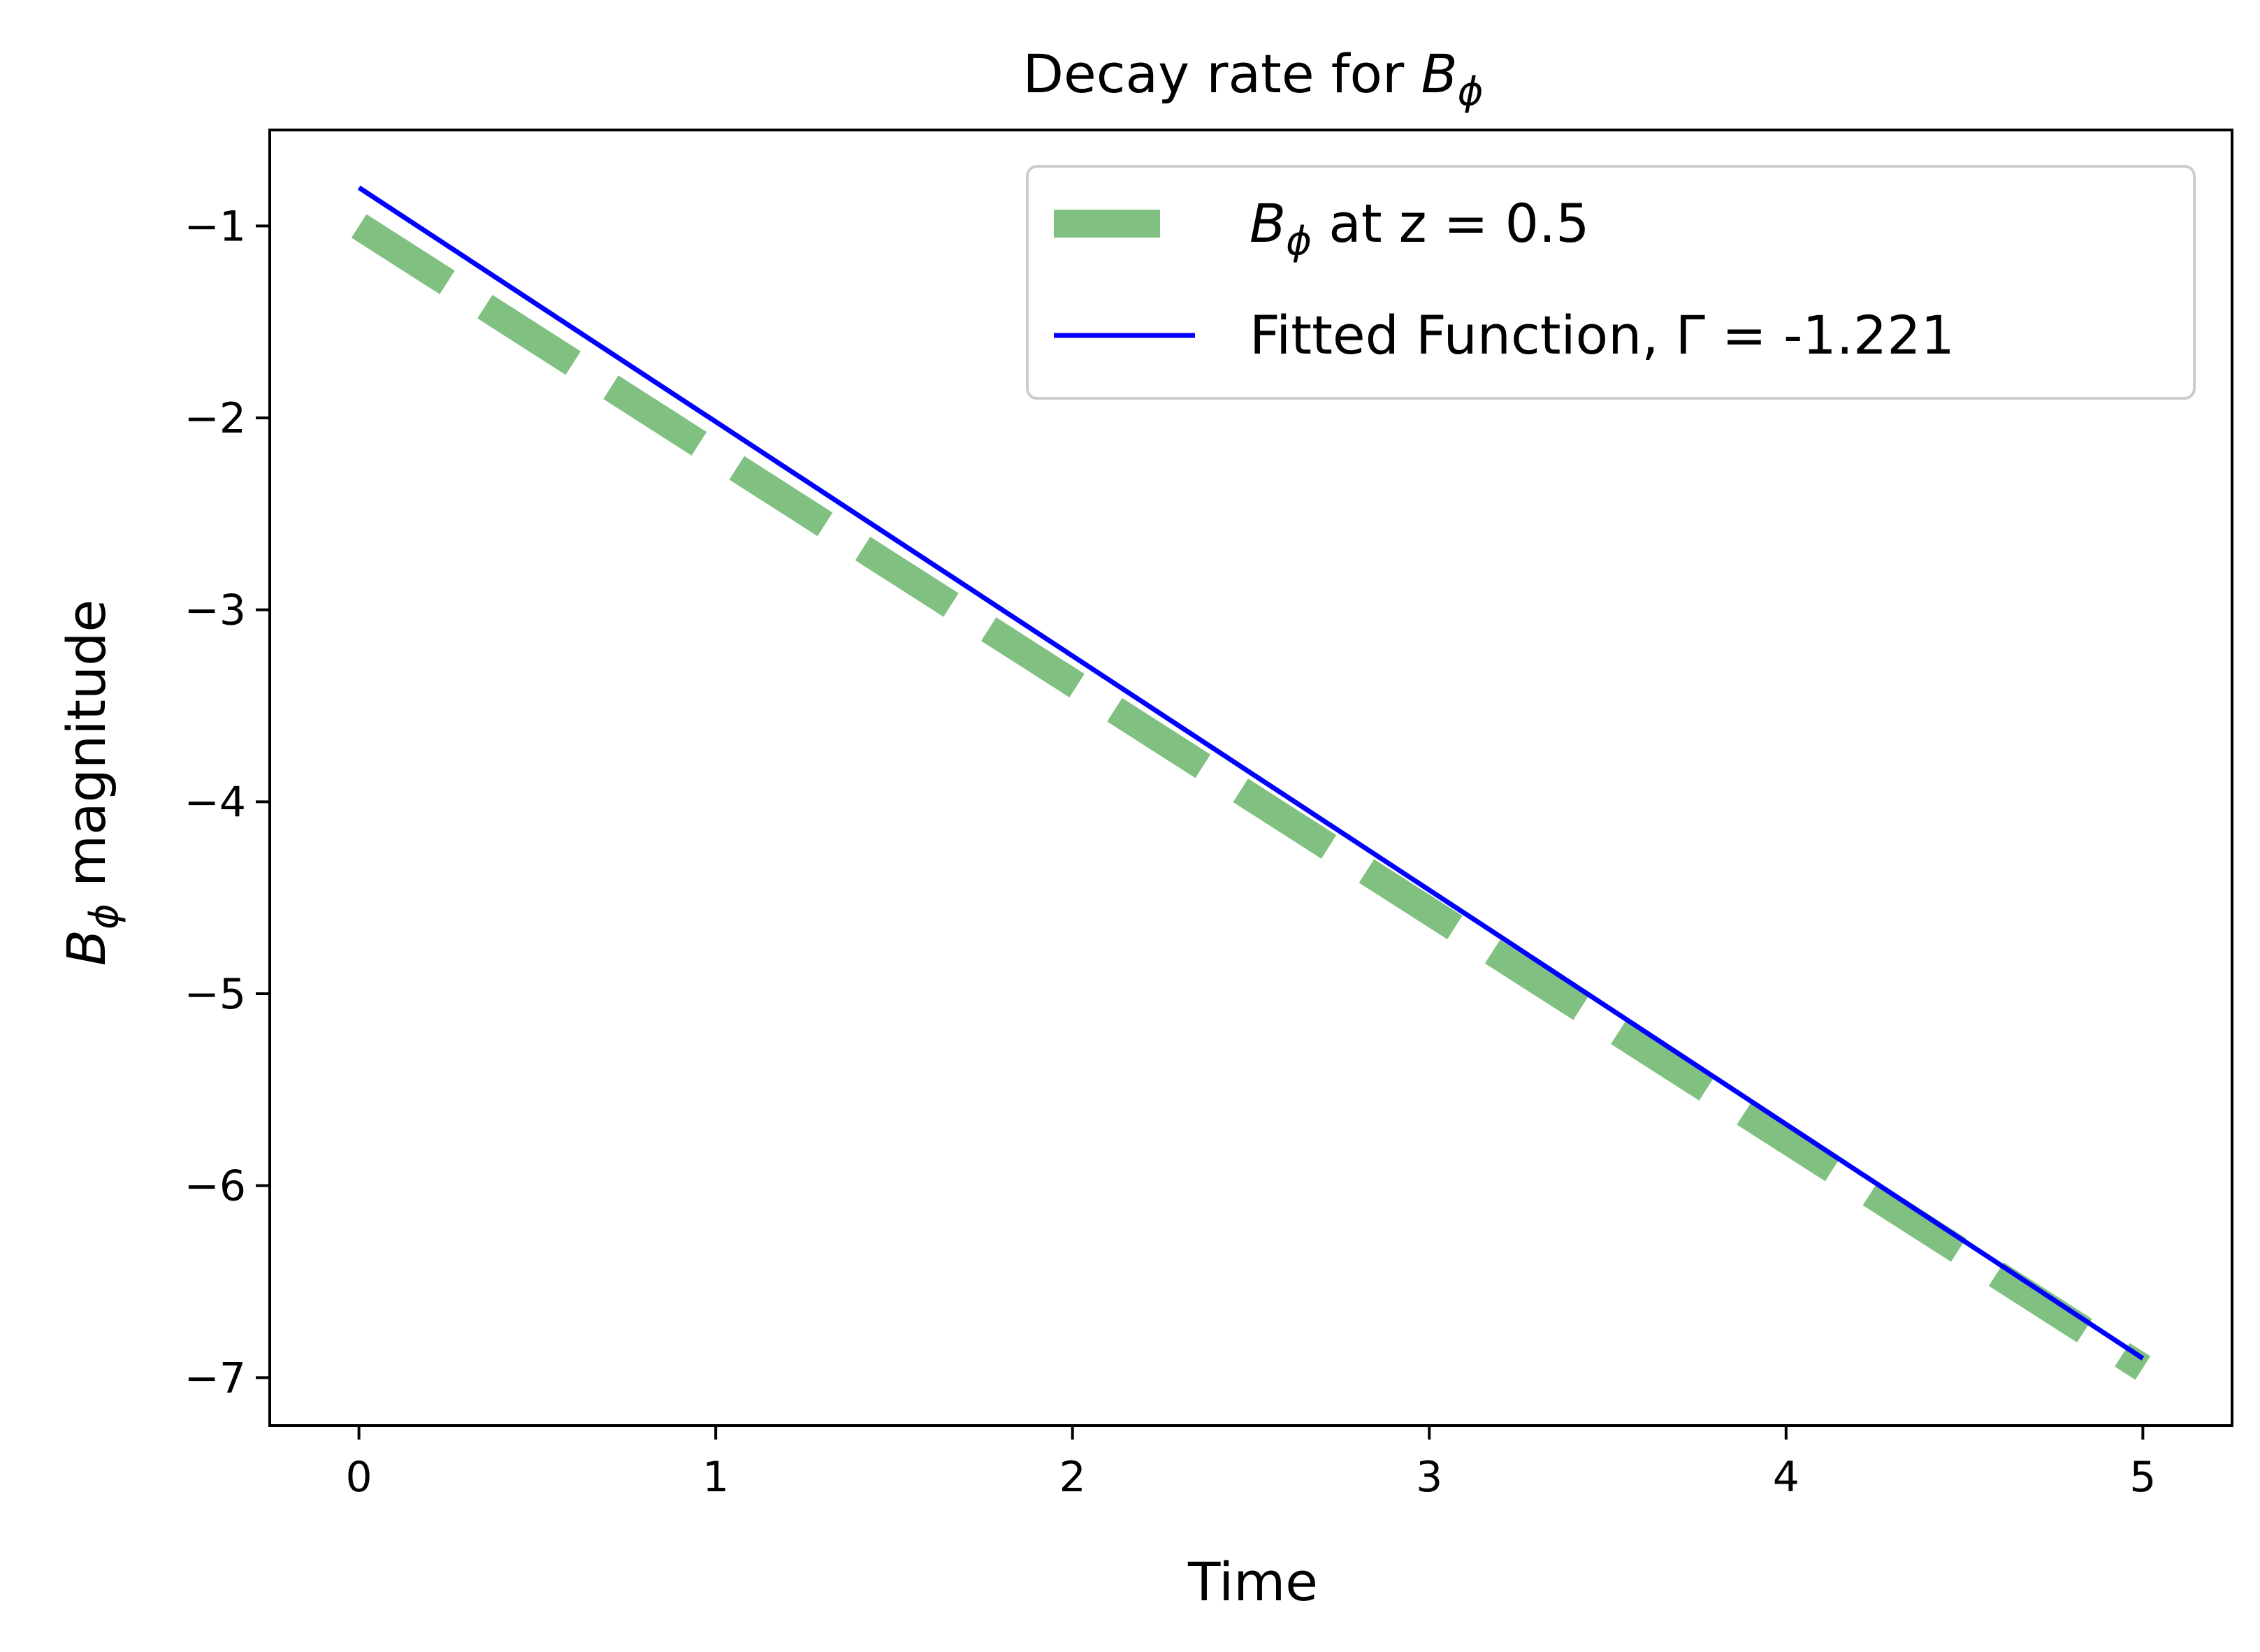 This screenshot has width=2260, height=1652. What do you see at coordinates (215, 994) in the screenshot?
I see `y-tick-label: −5` at bounding box center [215, 994].